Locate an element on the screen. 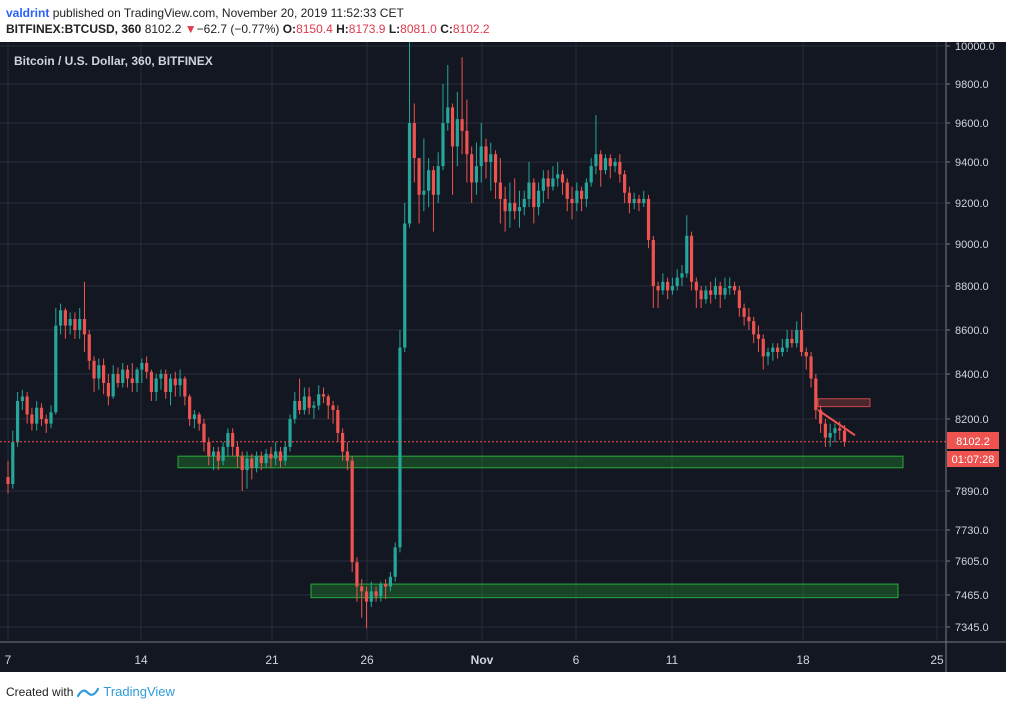 This screenshot has height=709, width=1013. x-tick-labels: 7 14 21 26 Nov 6 11 18 25 is located at coordinates (474, 660).